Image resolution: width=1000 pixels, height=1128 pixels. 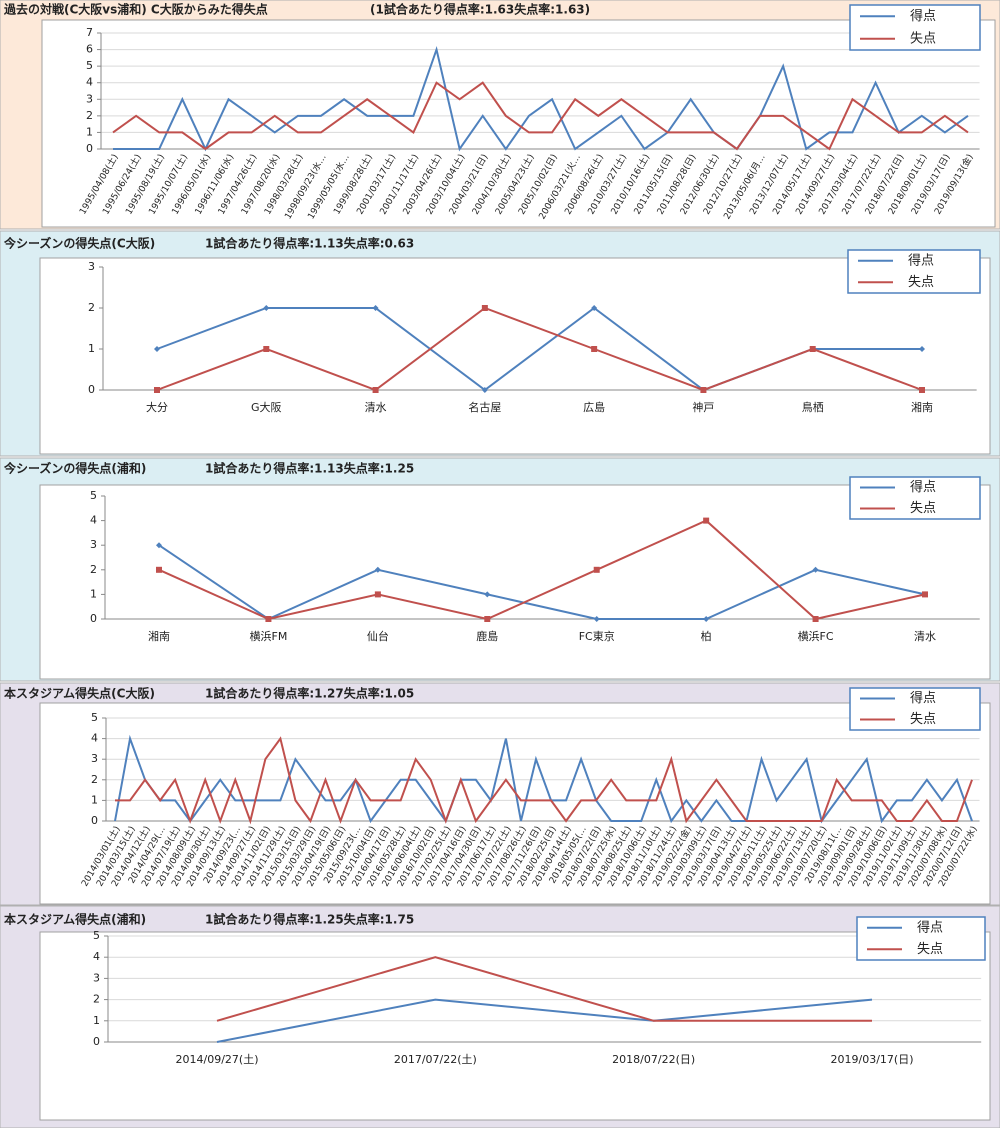 I want to click on x-tick-label: 横浜FC, so click(x=816, y=636).